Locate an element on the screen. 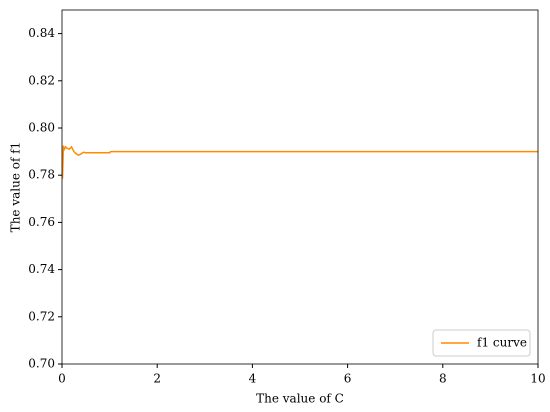 This screenshot has width=550, height=412. x-tick-label: 10 is located at coordinates (537, 379).